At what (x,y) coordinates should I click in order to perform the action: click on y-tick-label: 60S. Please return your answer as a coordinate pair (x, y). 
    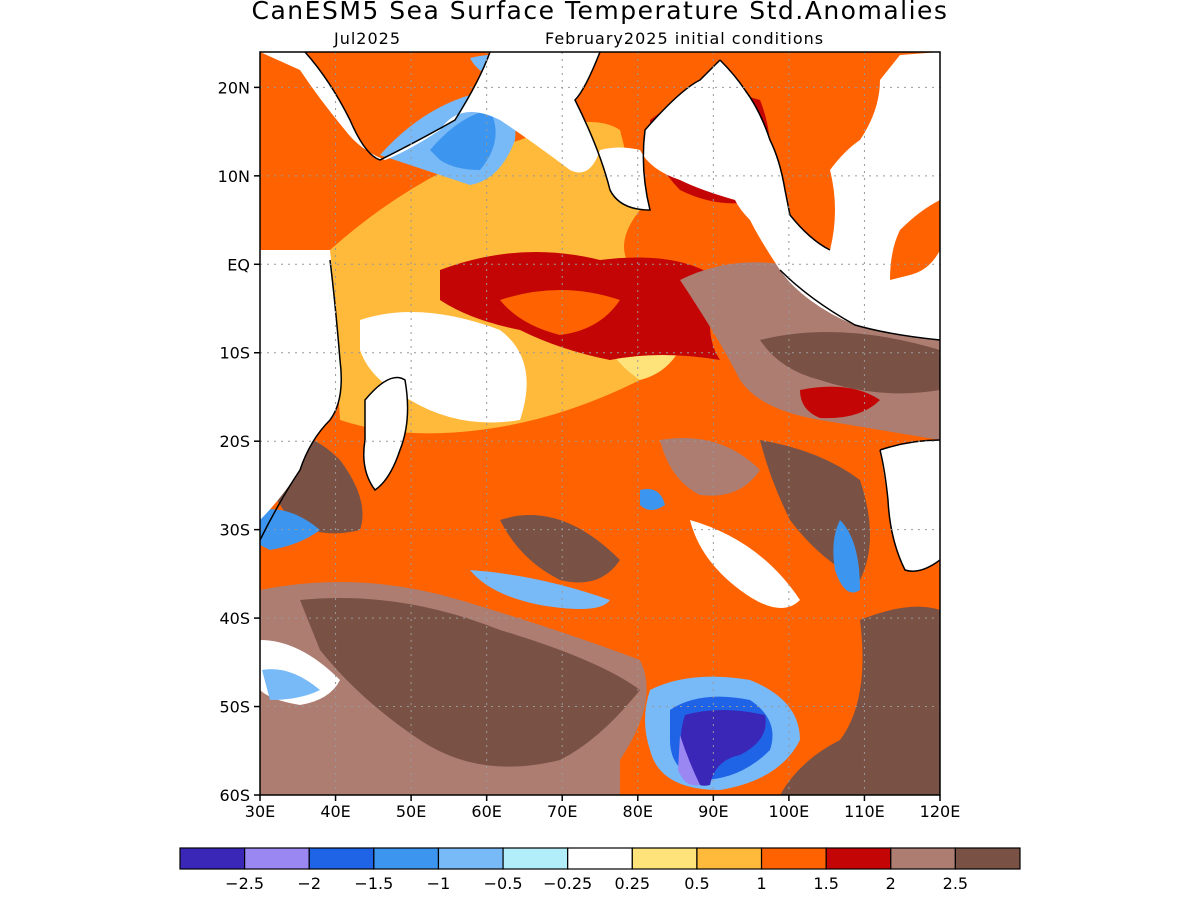
    Looking at the image, I should click on (234, 795).